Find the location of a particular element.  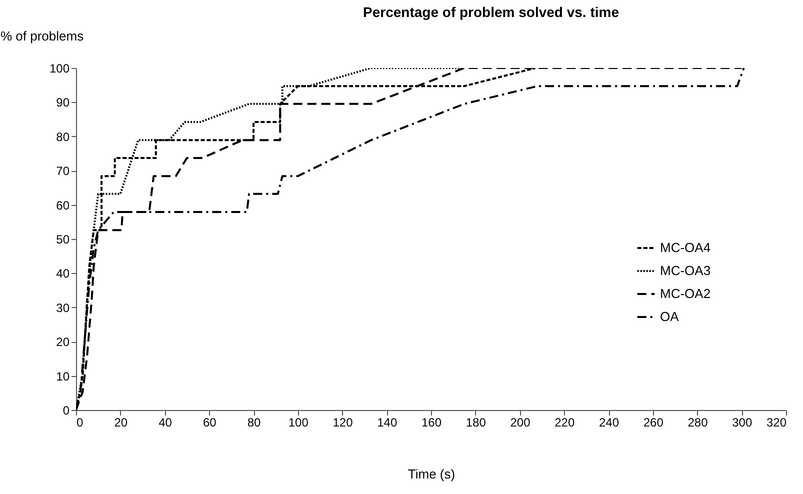

x-tick-label: 40 is located at coordinates (165, 423).